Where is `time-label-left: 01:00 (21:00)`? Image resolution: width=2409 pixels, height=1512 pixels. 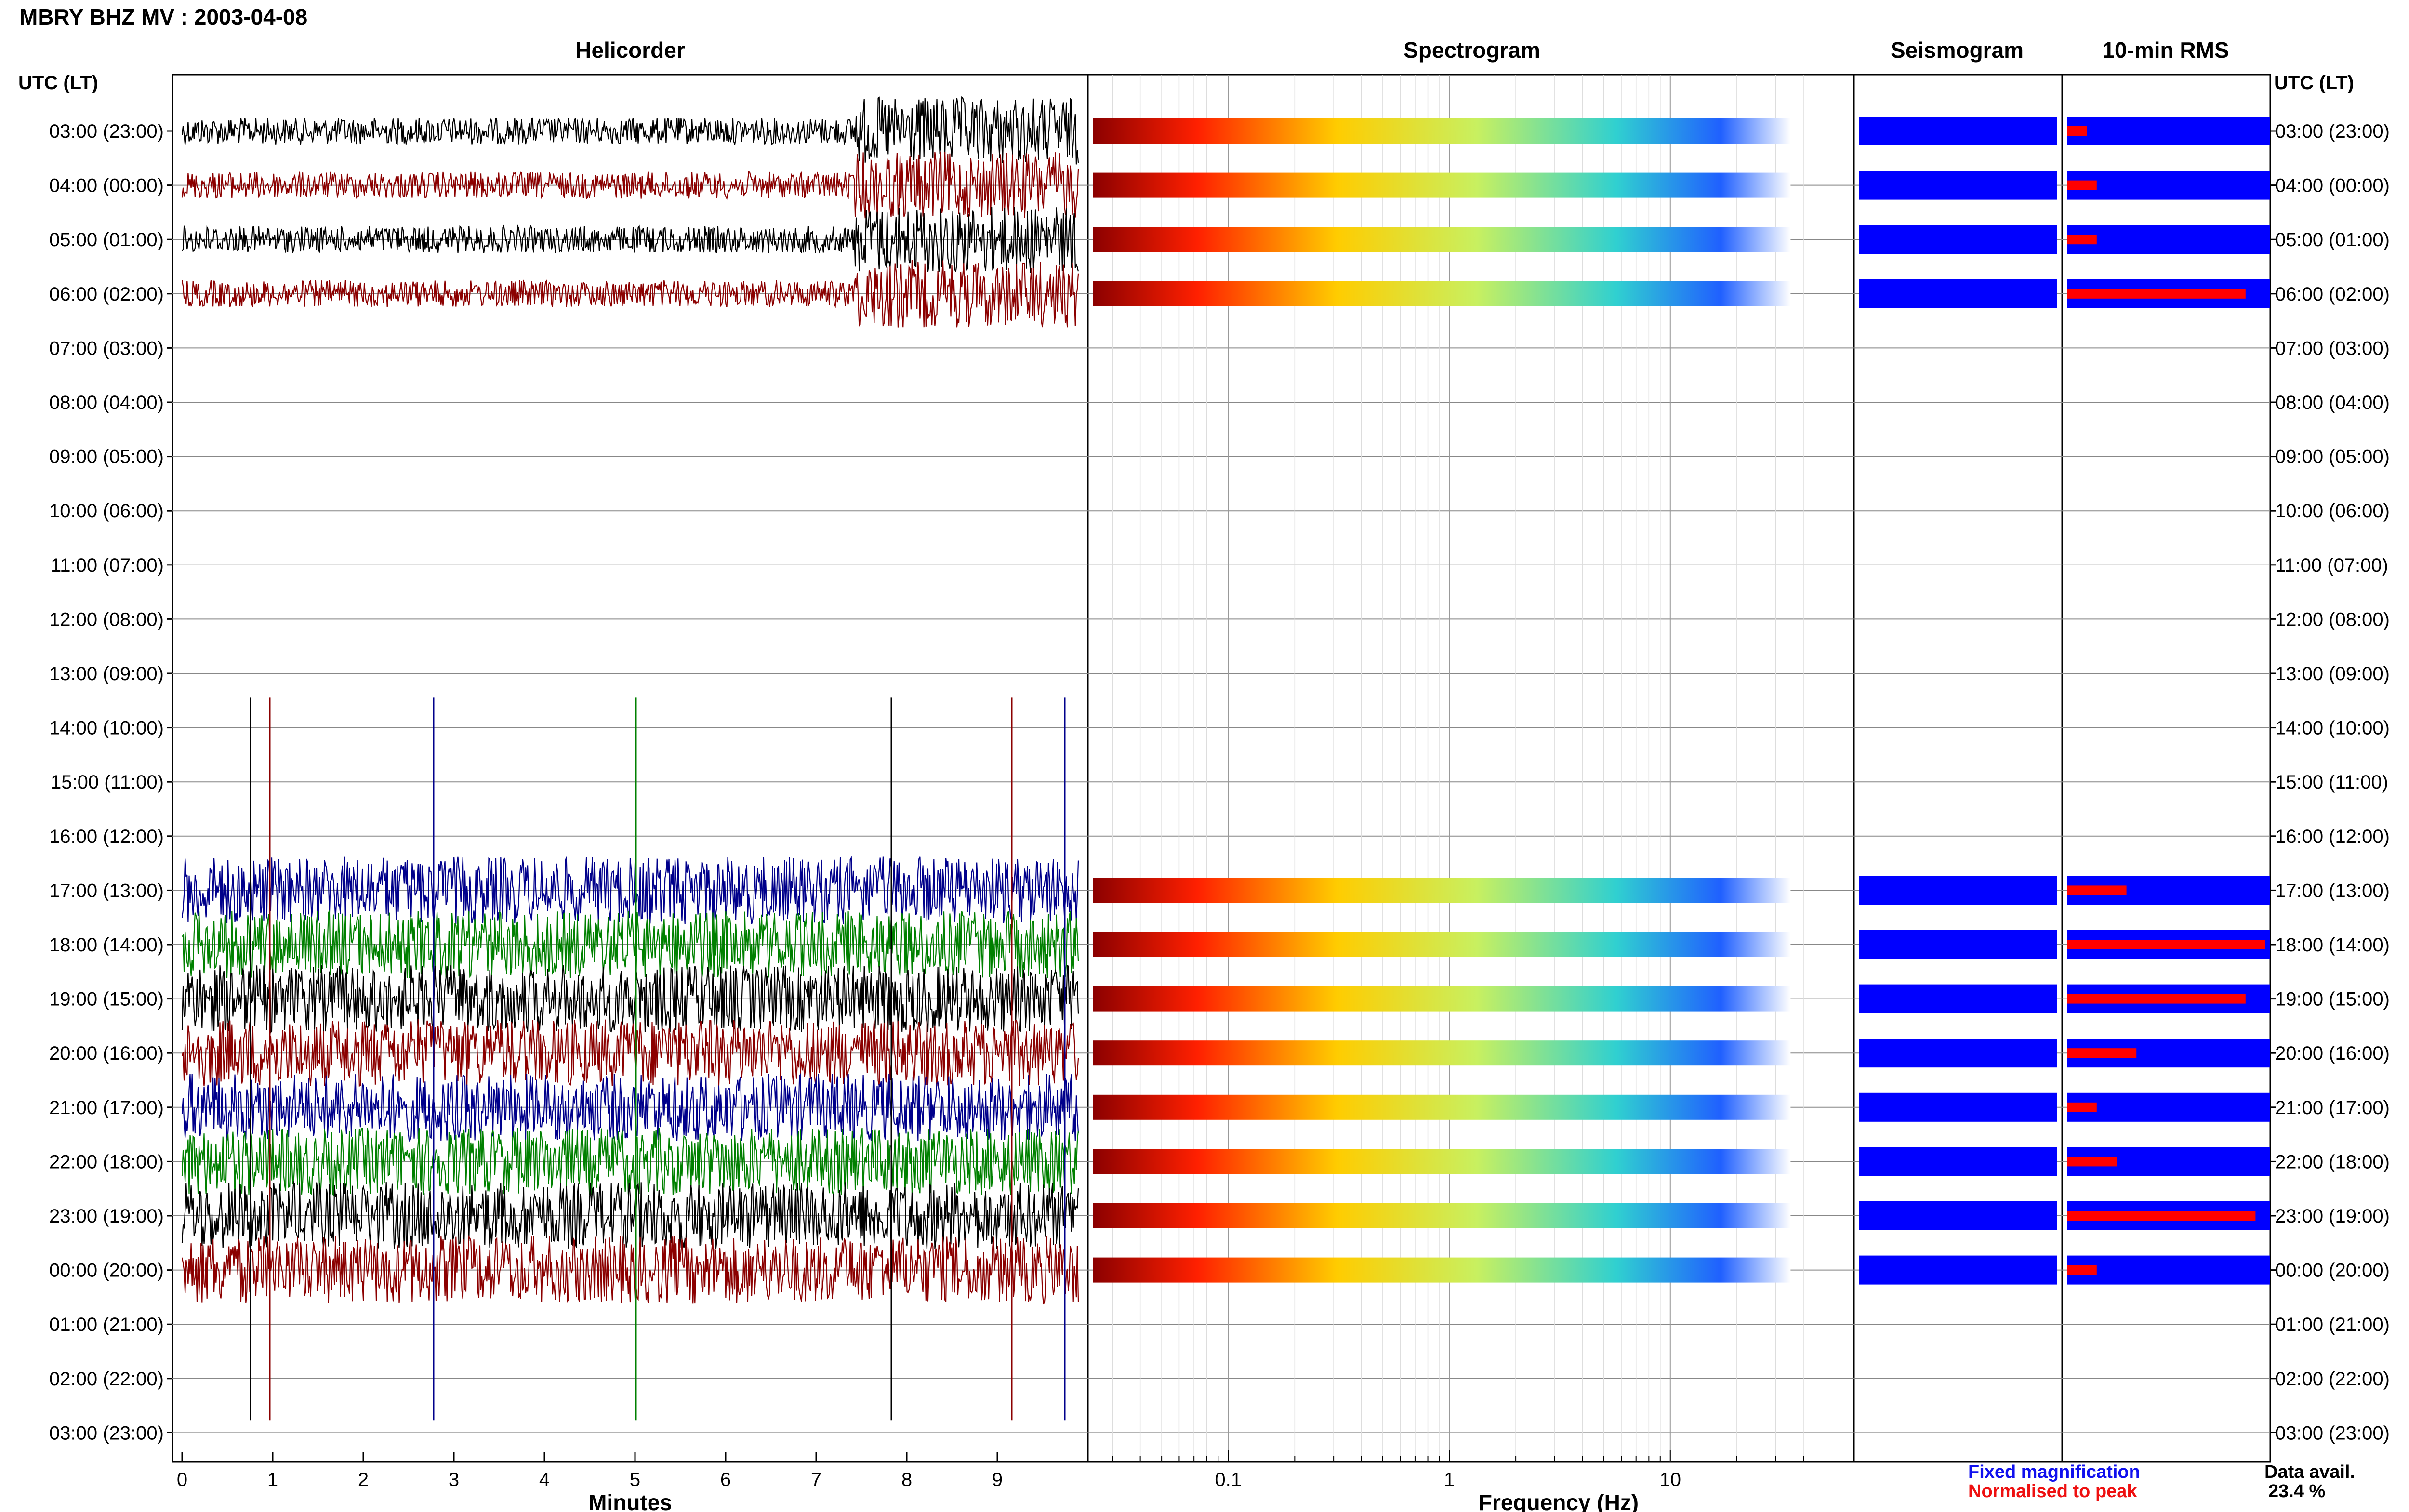
time-label-left: 01:00 (21:00) is located at coordinates (106, 1324).